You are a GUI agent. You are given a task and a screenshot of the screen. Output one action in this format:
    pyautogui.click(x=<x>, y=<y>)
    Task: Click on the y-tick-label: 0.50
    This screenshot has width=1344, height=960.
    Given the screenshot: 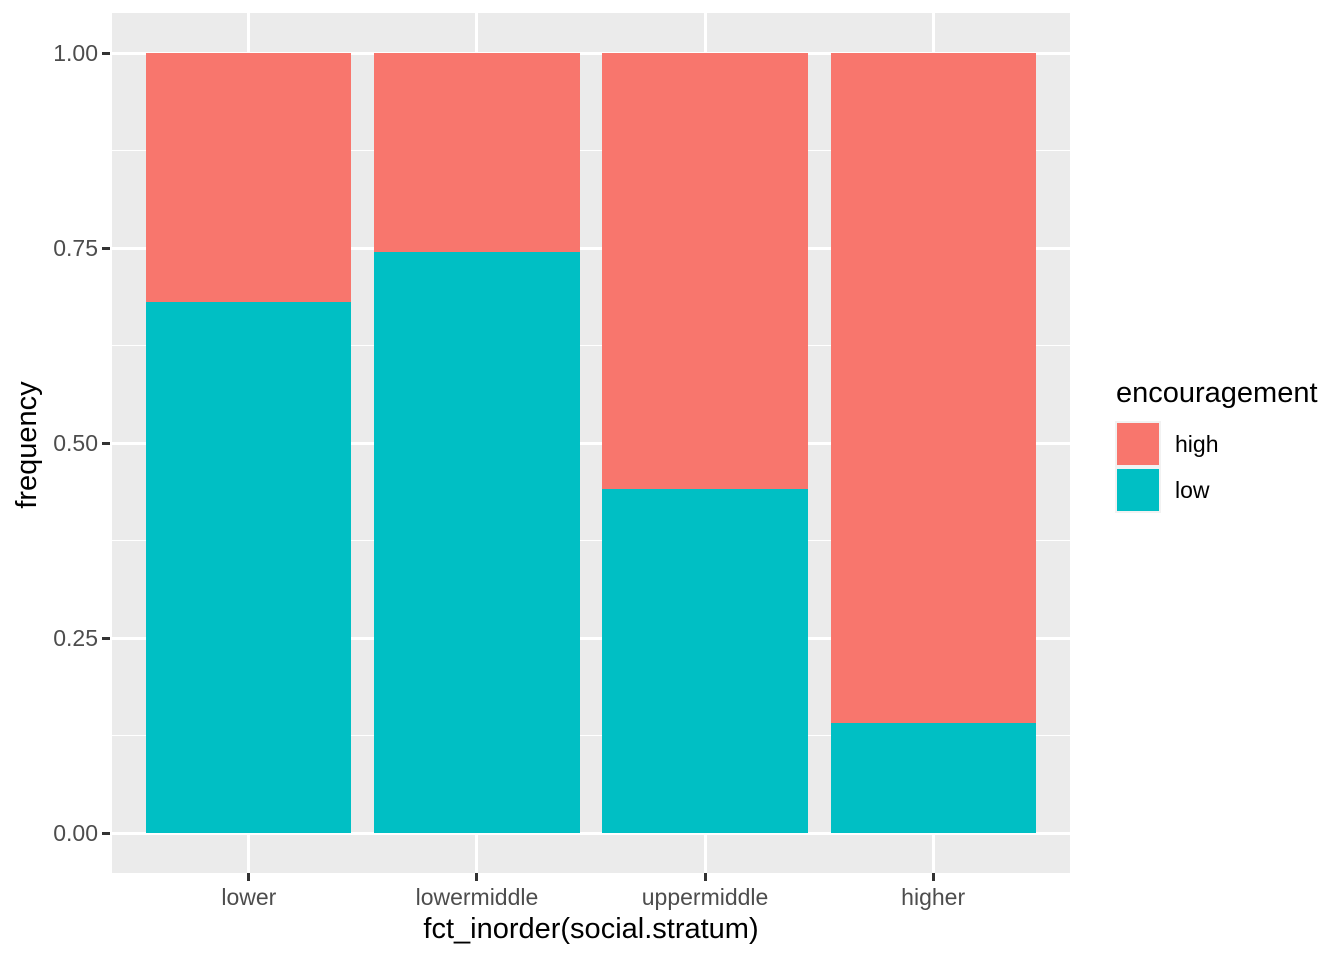 What is the action you would take?
    pyautogui.click(x=75, y=442)
    